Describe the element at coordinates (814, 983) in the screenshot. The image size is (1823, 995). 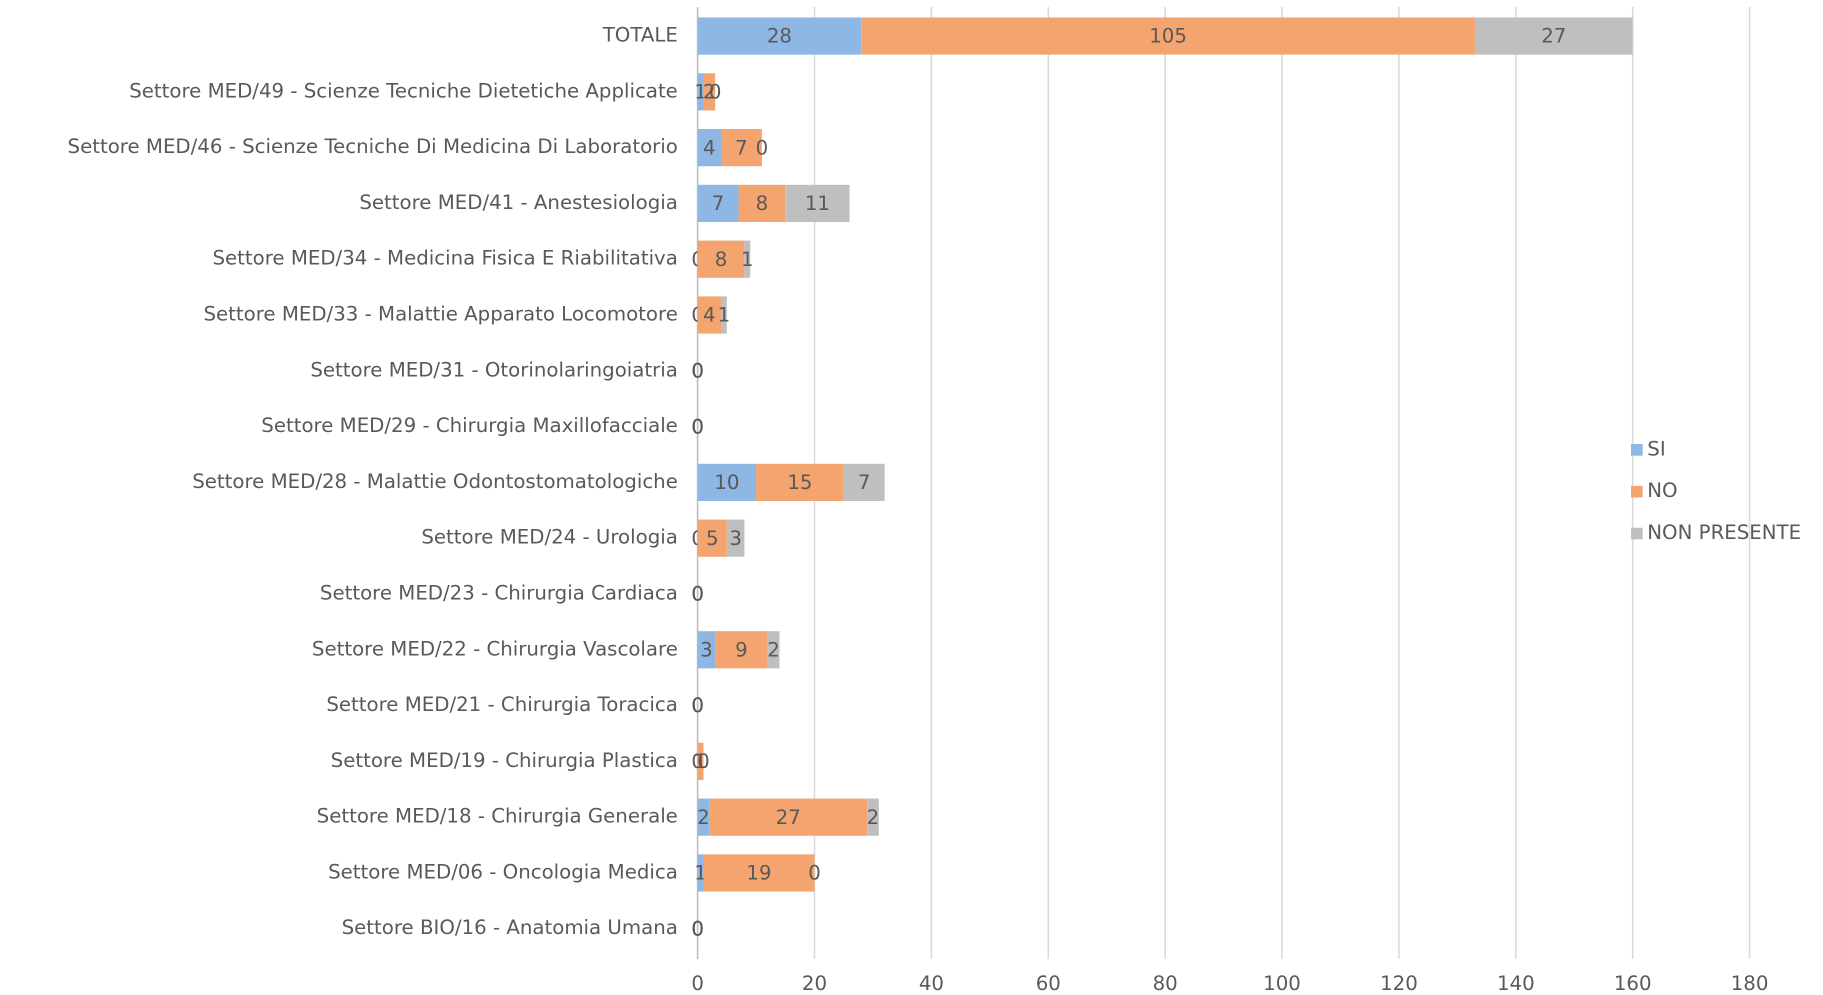
I see `x-tick-label: 20` at that location.